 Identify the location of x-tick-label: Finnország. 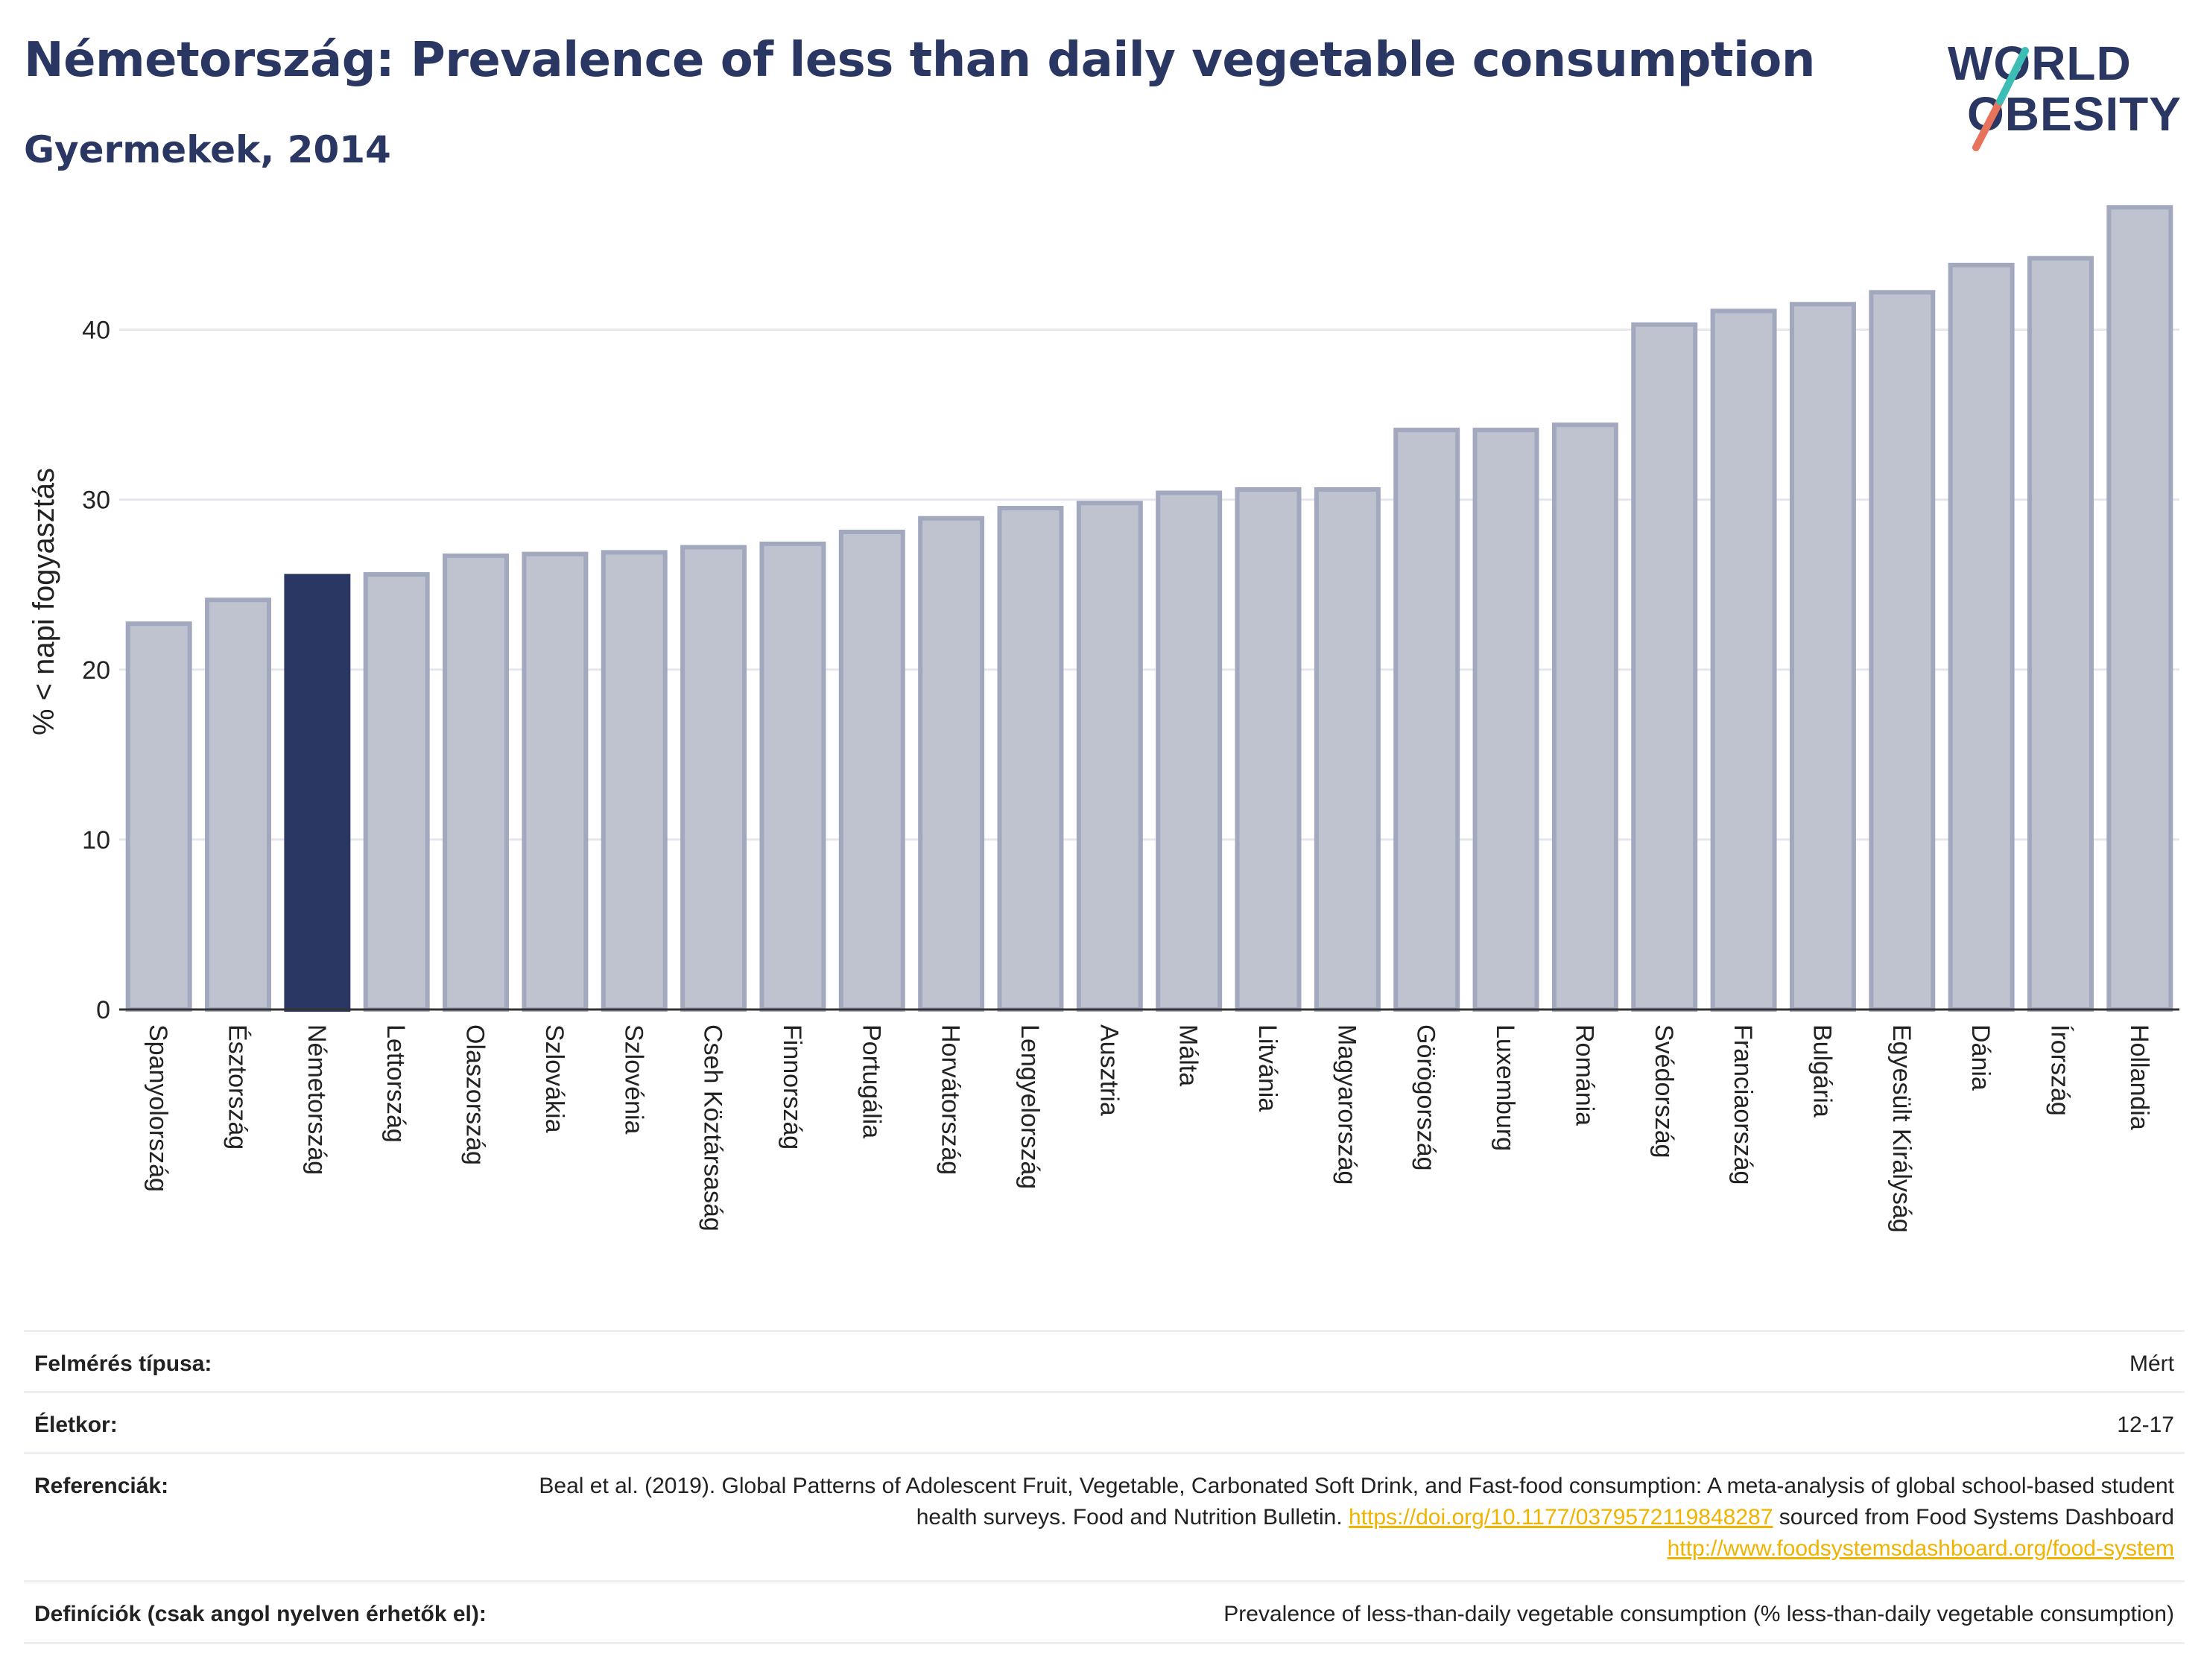
(792, 1087).